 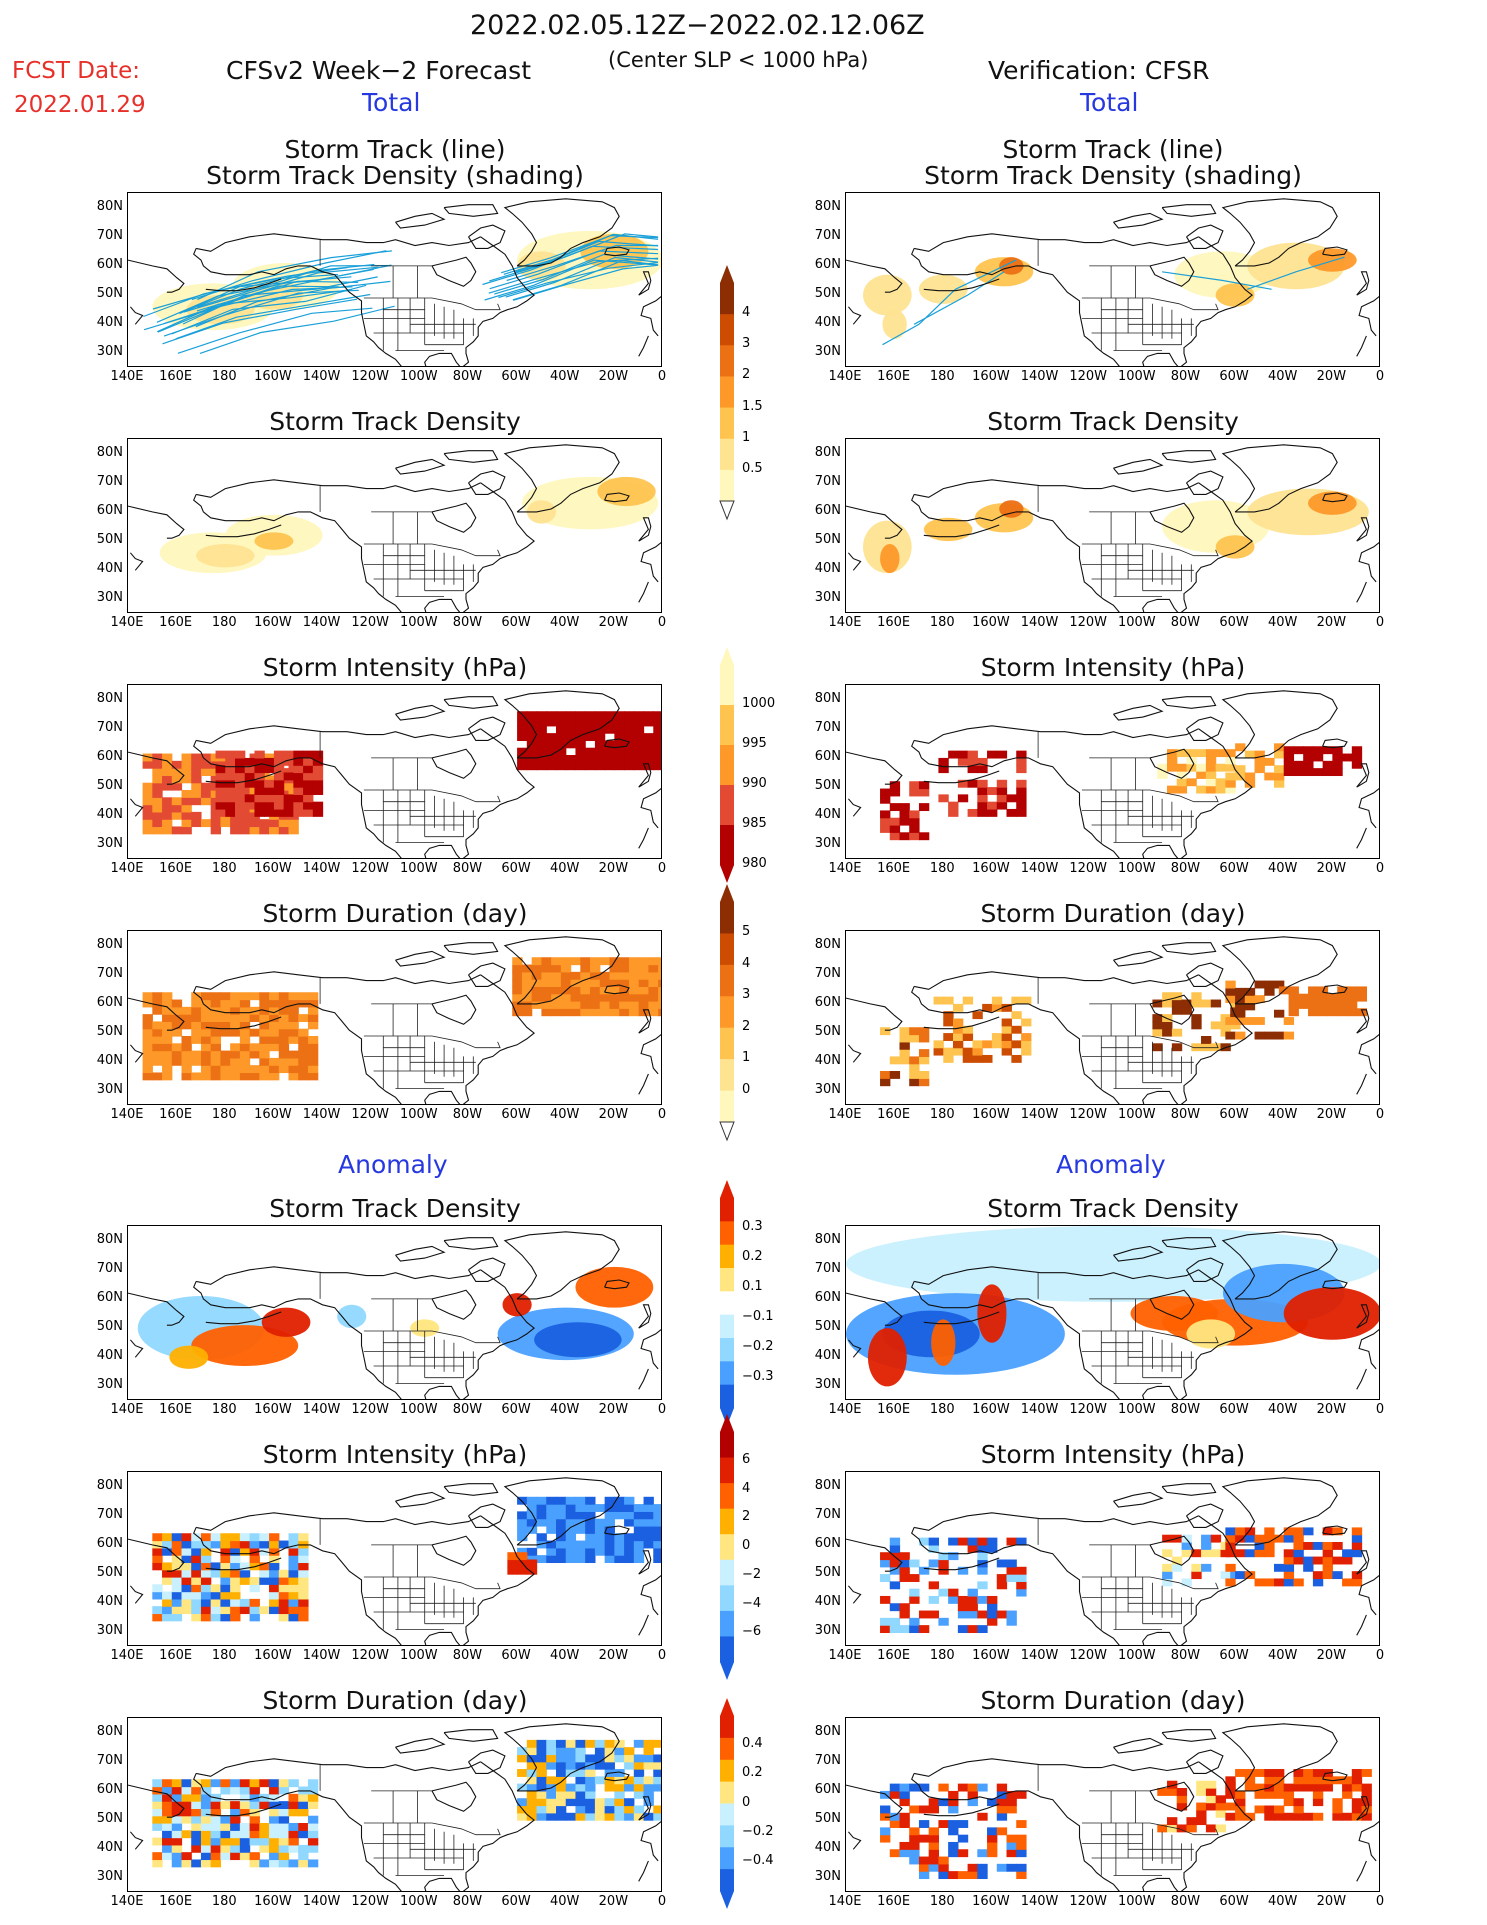 I want to click on panel-verif-duration-map, so click(x=1112, y=1020).